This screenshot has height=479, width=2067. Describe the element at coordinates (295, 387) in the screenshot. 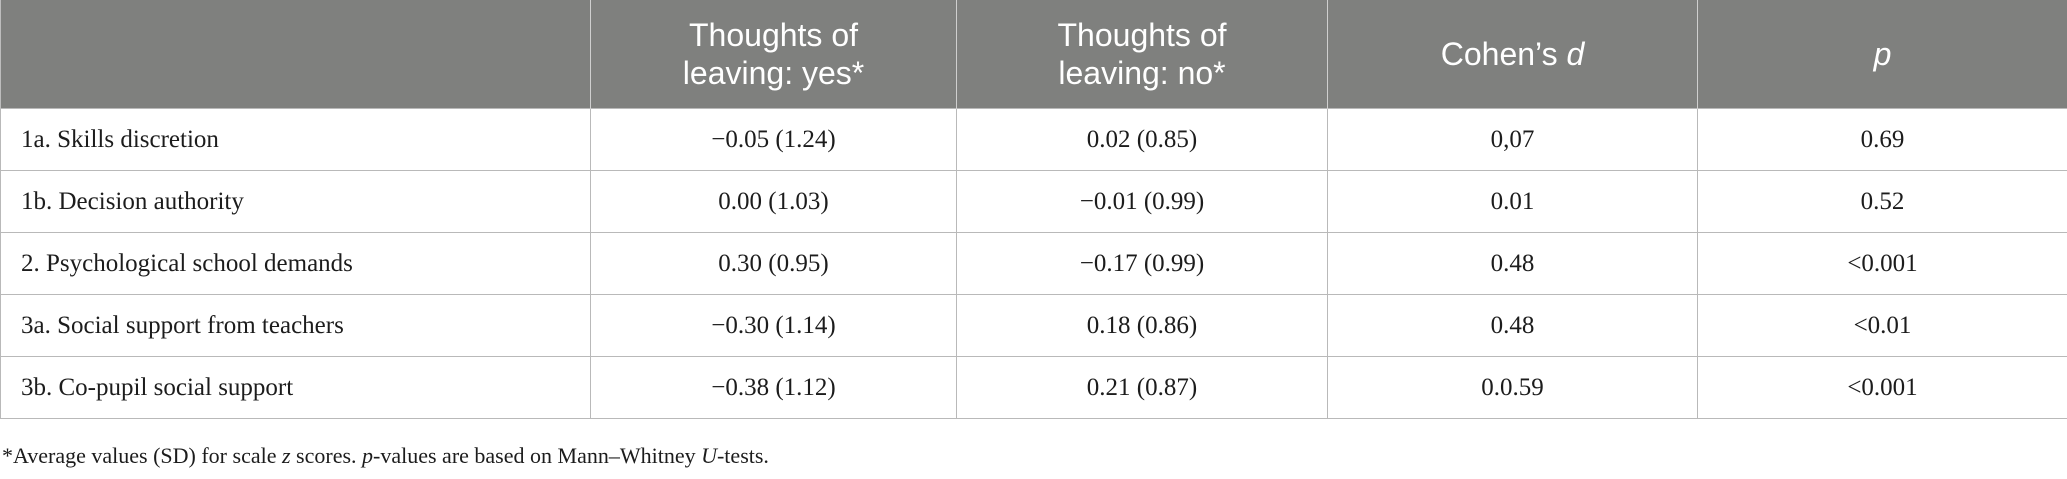

I see `row-label: 3b. Co-pupil social support` at that location.